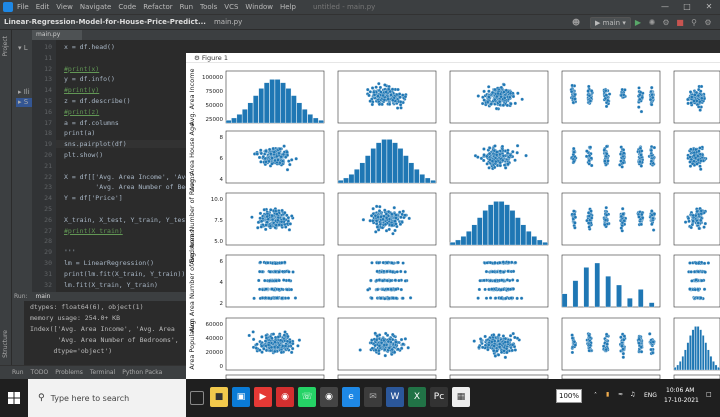 This screenshot has height=417, width=720. I want to click on mail-icon: ✉, so click(373, 397).